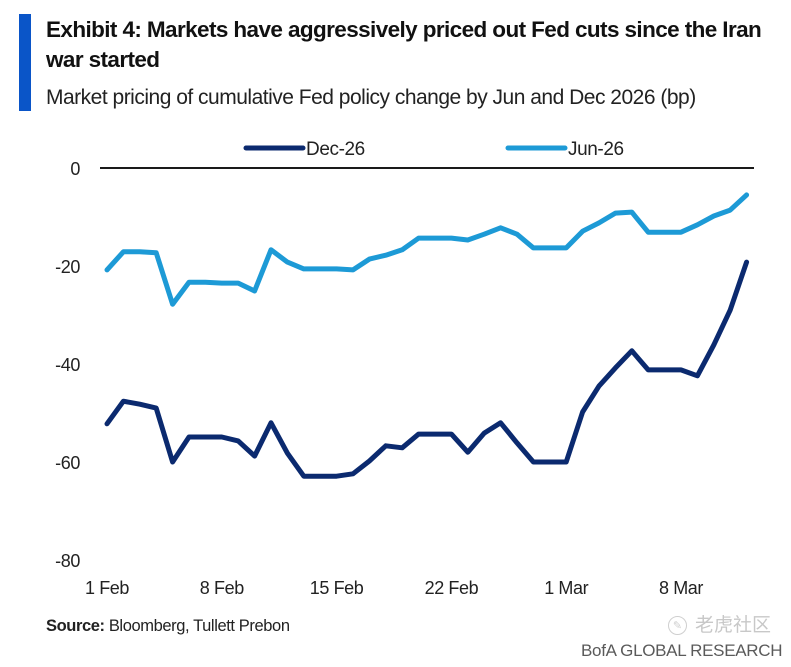 The image size is (791, 667). Describe the element at coordinates (337, 588) in the screenshot. I see `x-tick-label: 15 Feb` at that location.